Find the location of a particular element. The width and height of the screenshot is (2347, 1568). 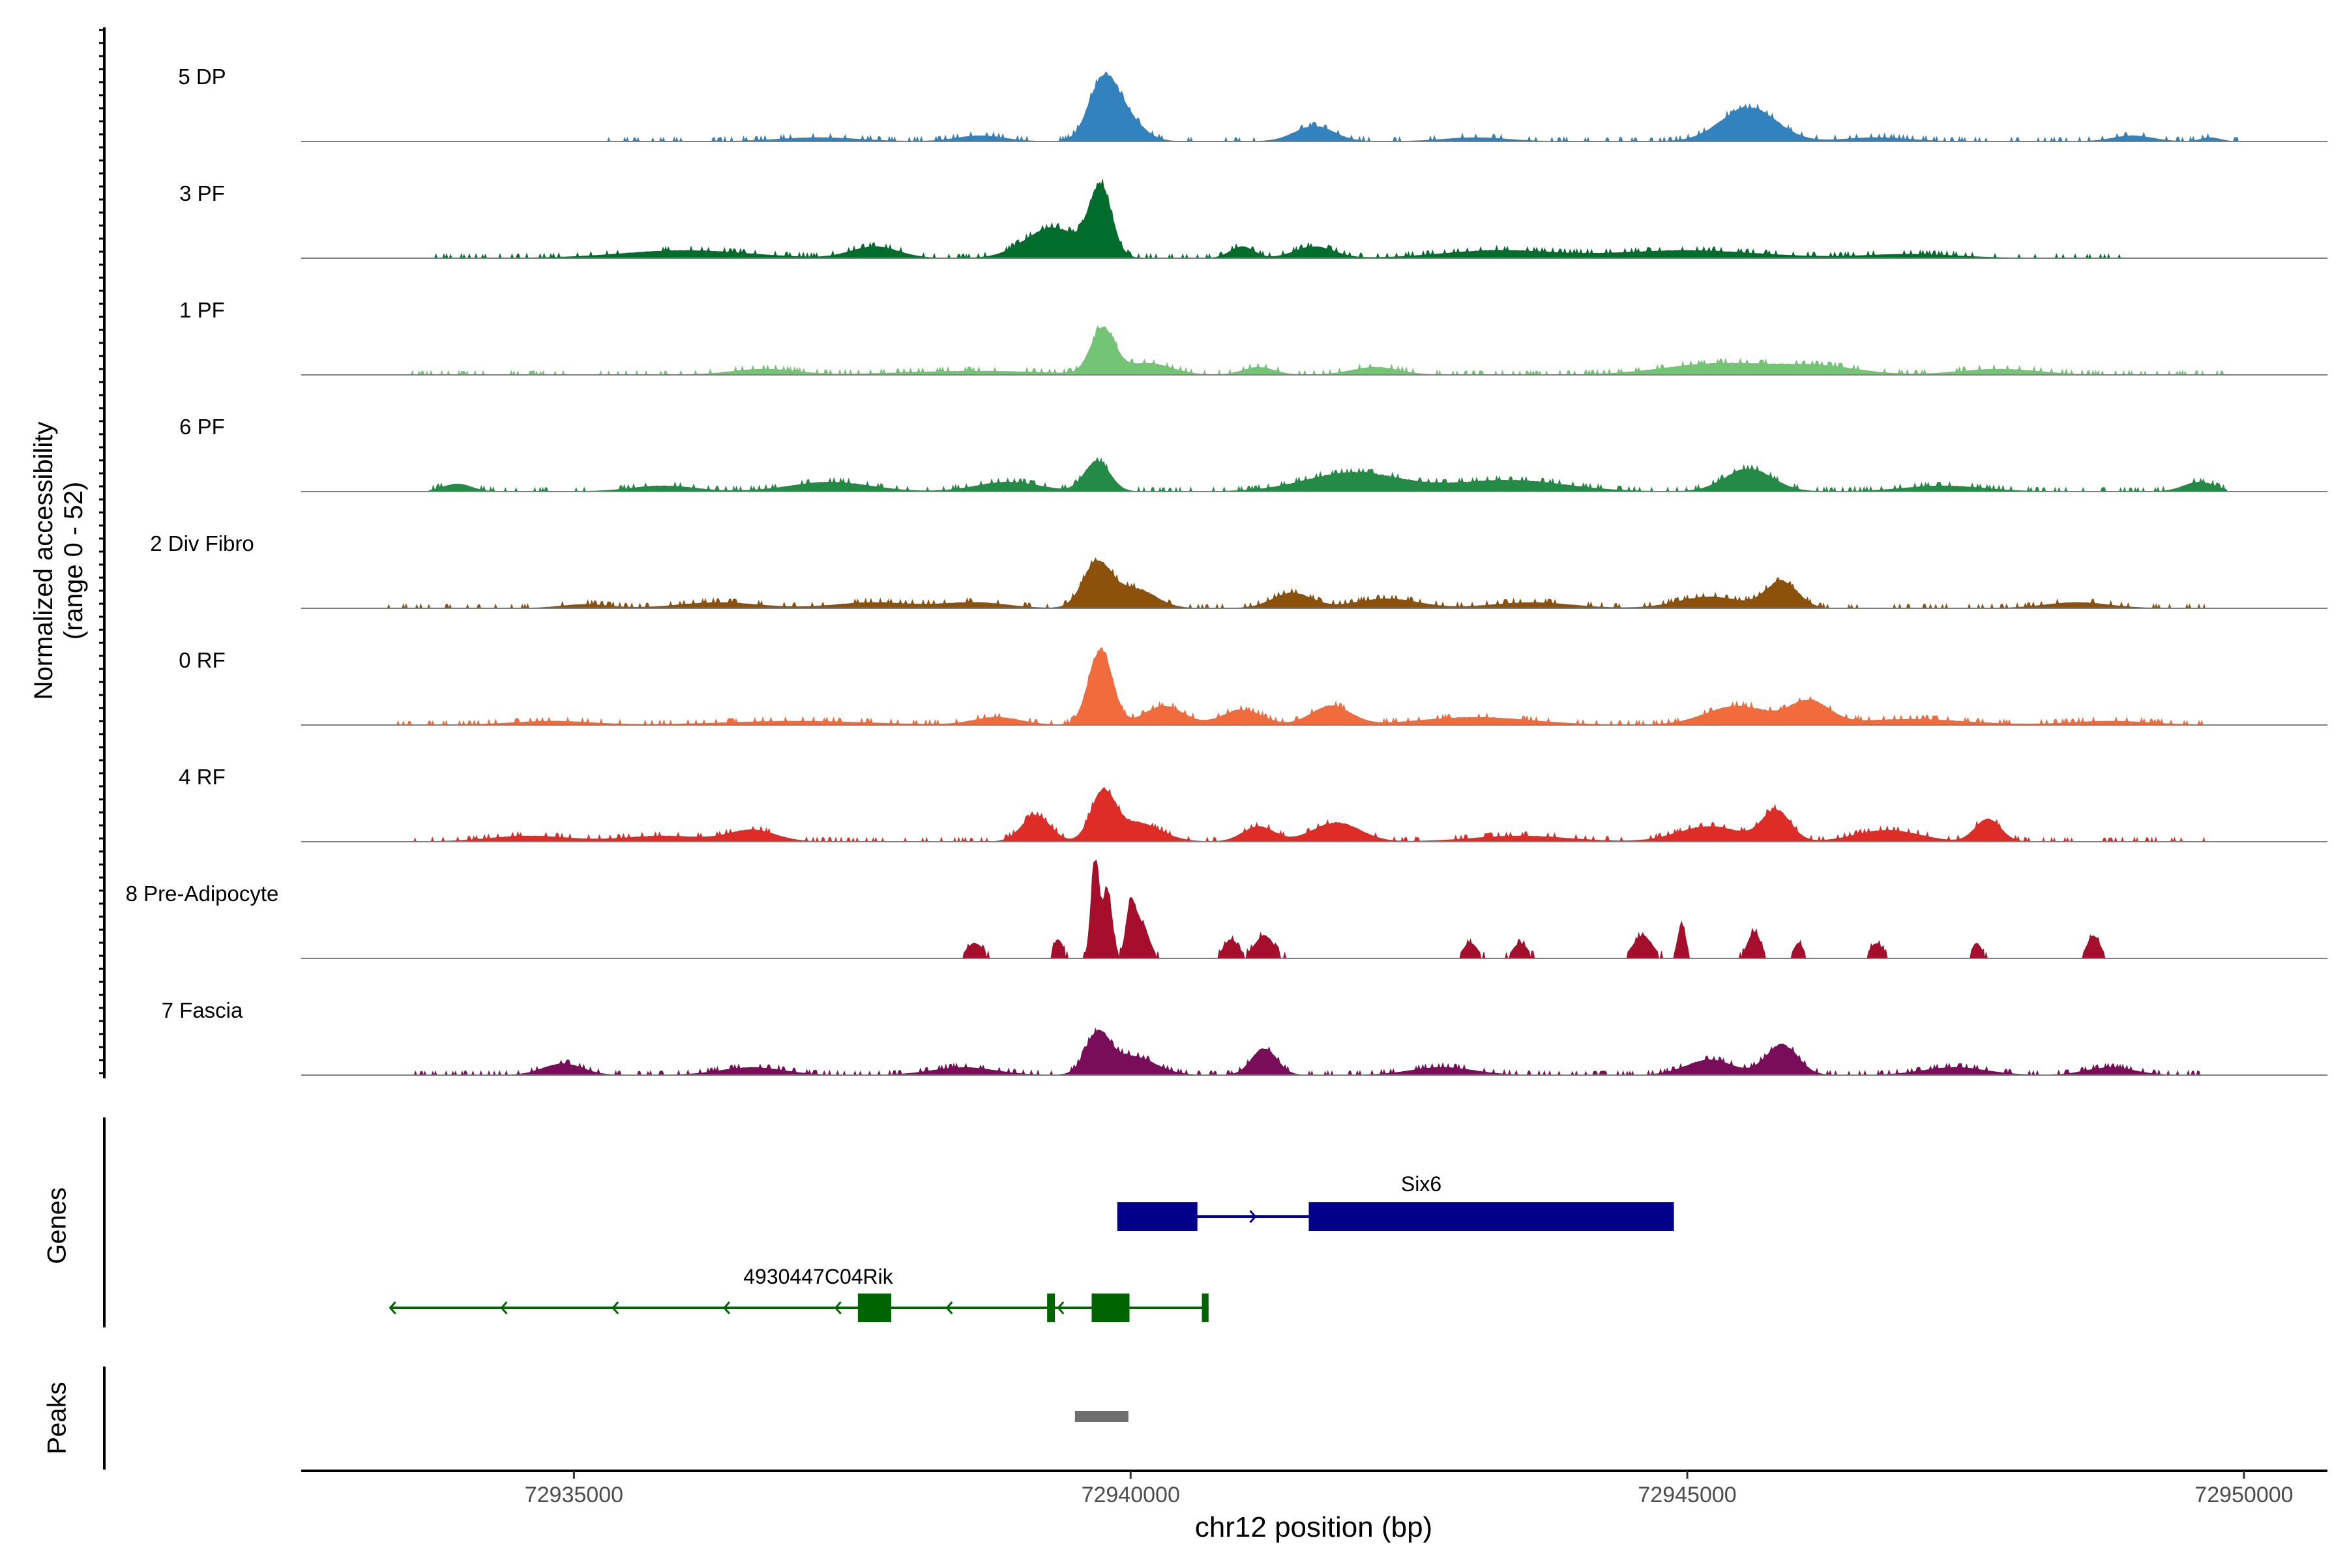

coverage-1-pf is located at coordinates (1317, 350).